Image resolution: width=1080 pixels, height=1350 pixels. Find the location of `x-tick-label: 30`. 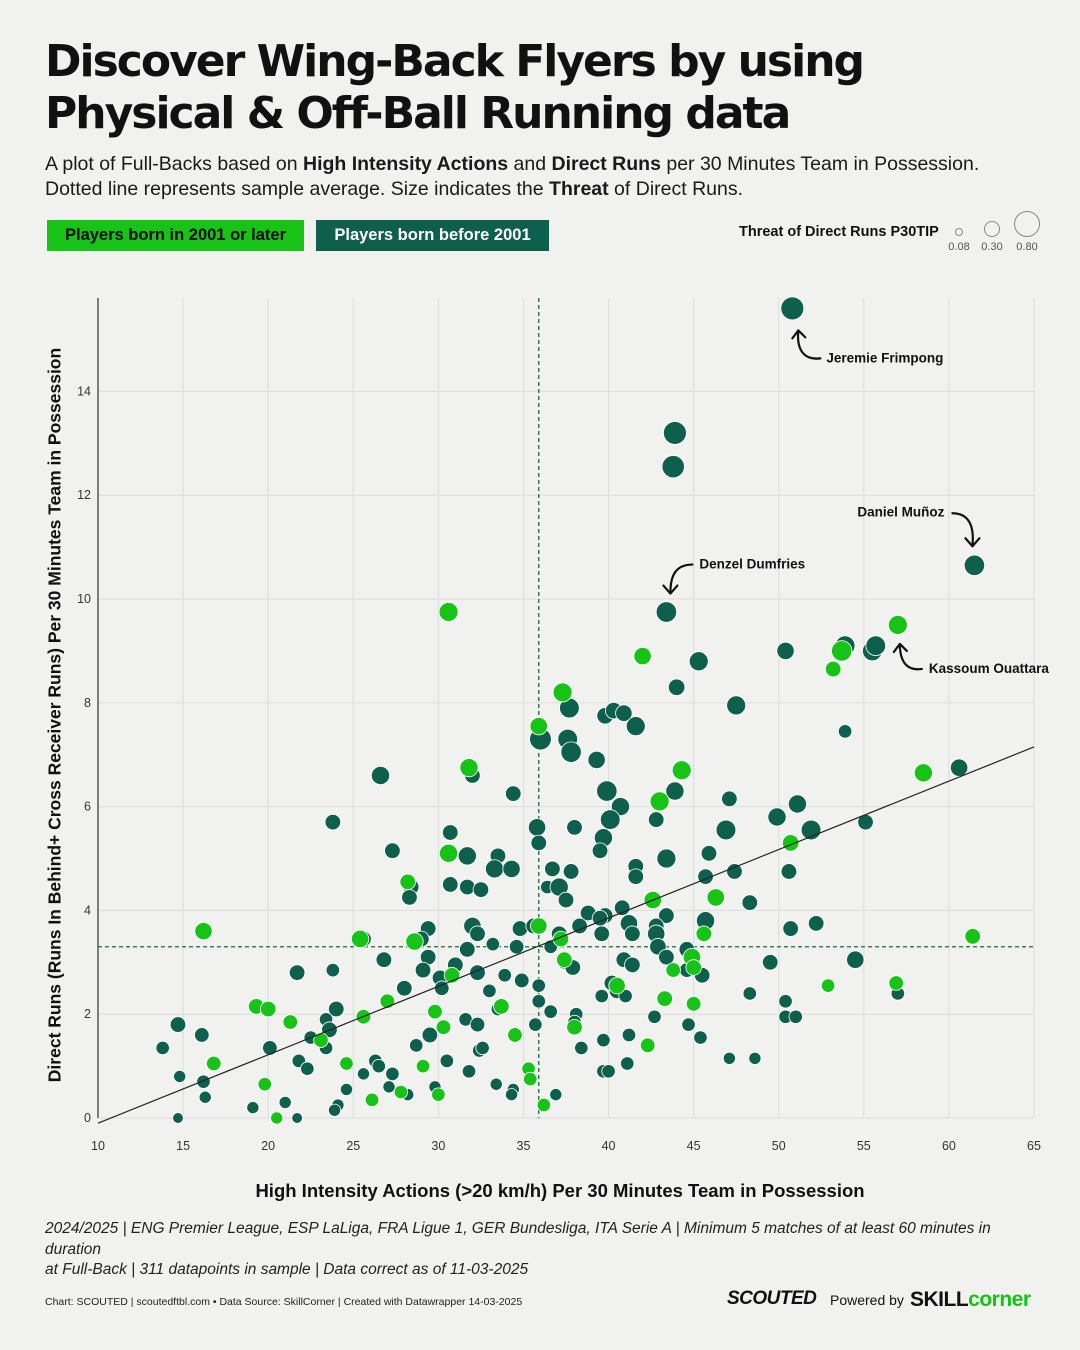

x-tick-label: 30 is located at coordinates (438, 1146).